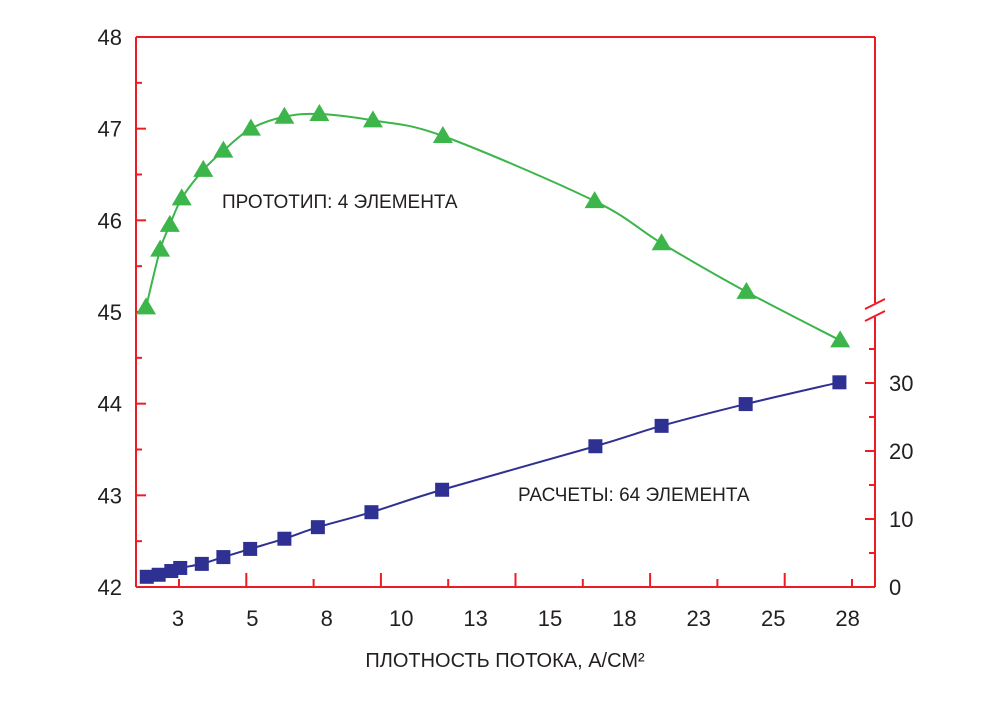 This screenshot has height=720, width=1000. I want to click on x-tick-label: 15, so click(550, 618).